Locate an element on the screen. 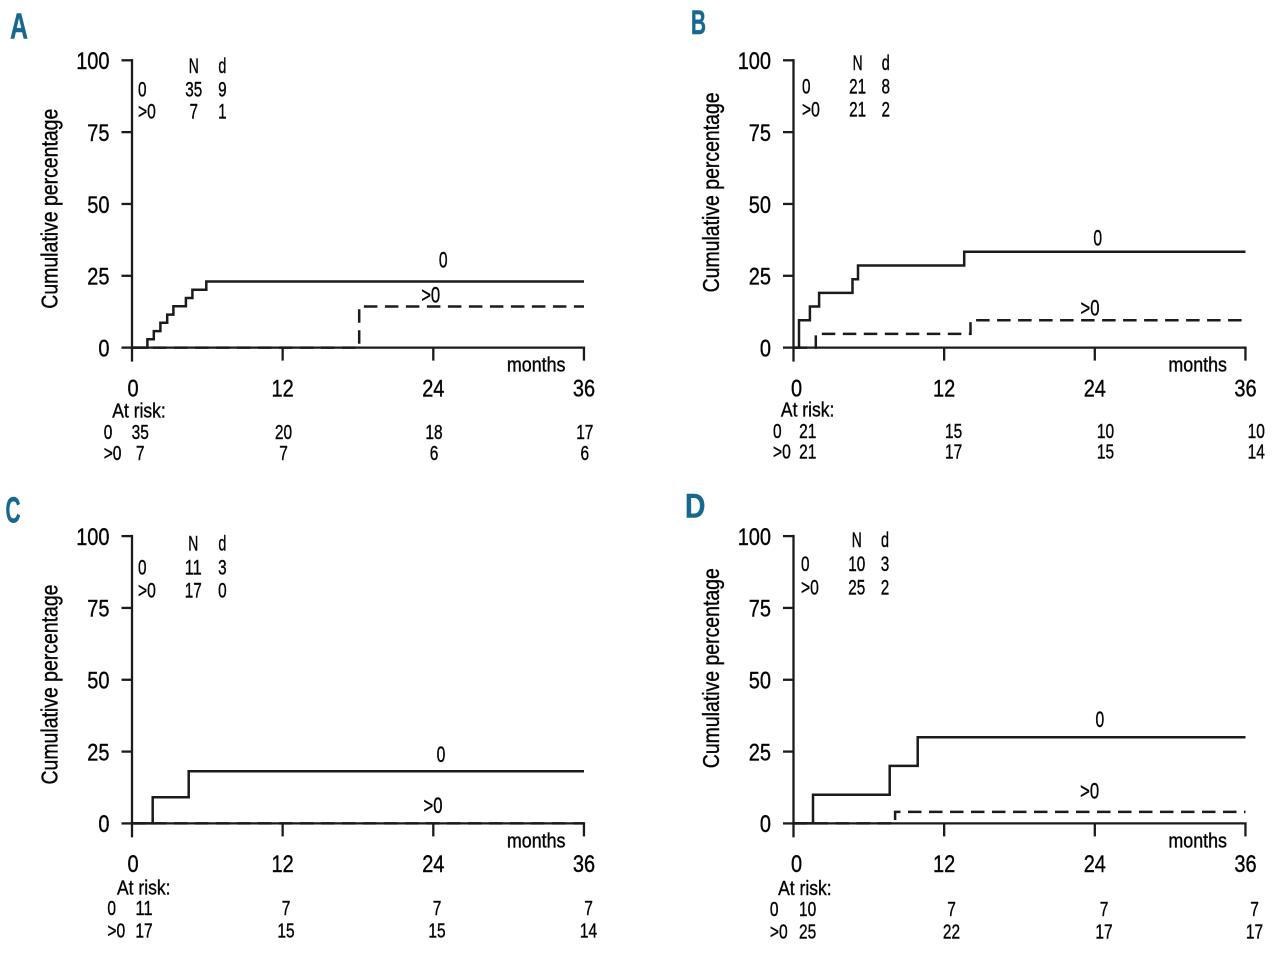 The width and height of the screenshot is (1280, 957). svg-text: 9 is located at coordinates (222, 90).